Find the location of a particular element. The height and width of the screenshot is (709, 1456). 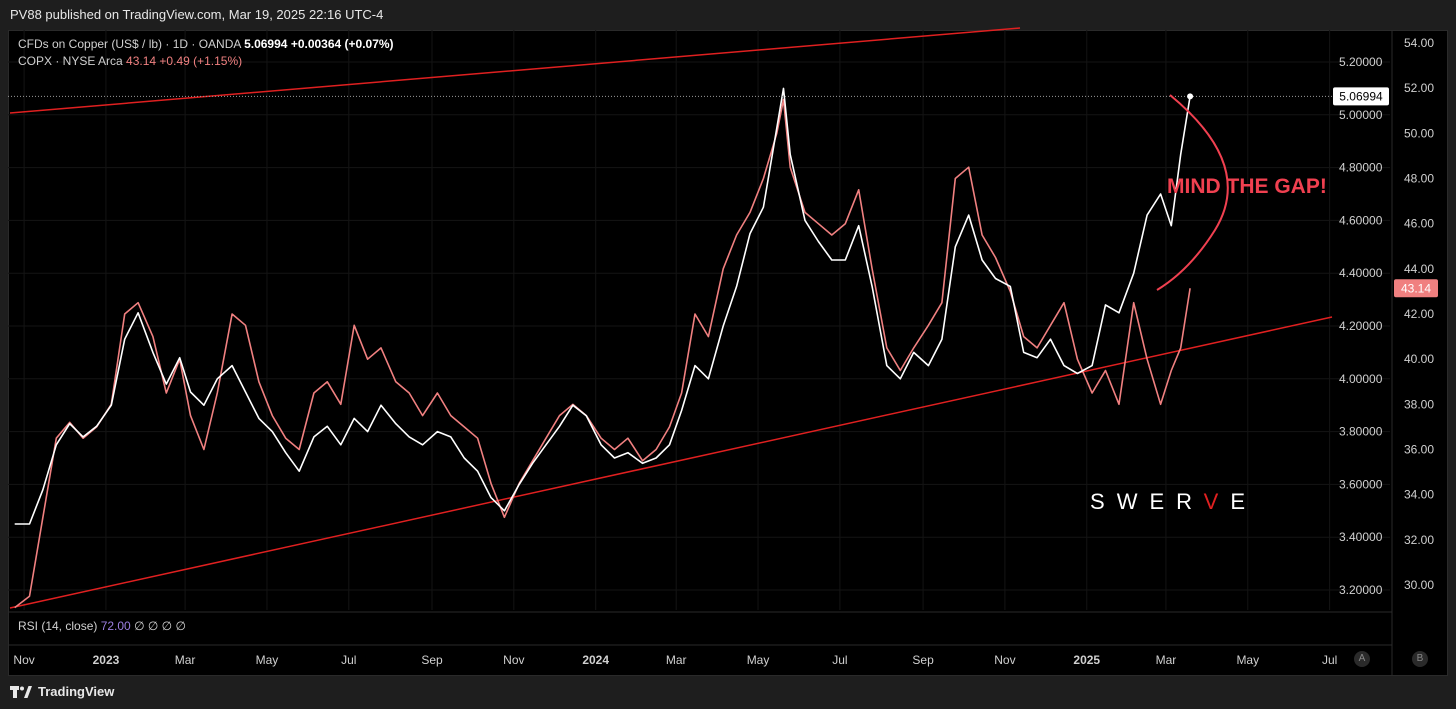

legend-copx: COPX · NYSE Arca 43.14 +0.49 (+1.15%) is located at coordinates (206, 61).